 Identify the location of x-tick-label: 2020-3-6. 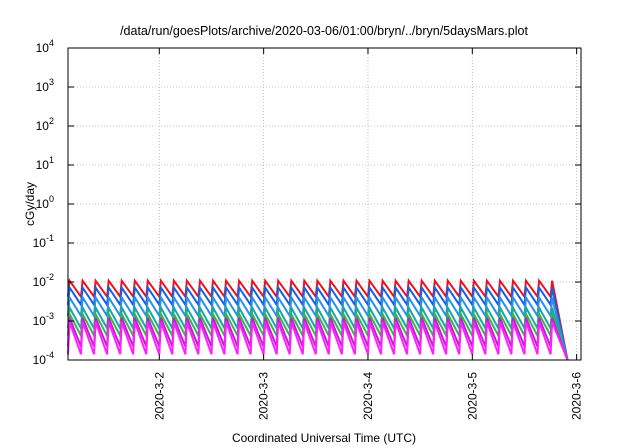
(577, 396).